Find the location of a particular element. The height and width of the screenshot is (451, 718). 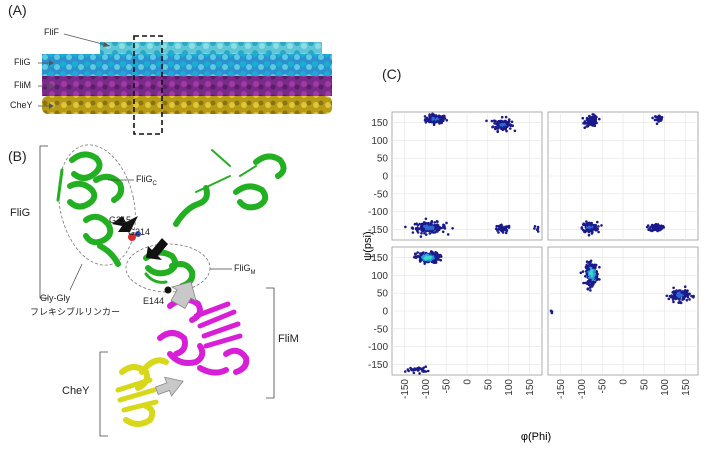

panel-b-label: (B) is located at coordinates (17, 156).